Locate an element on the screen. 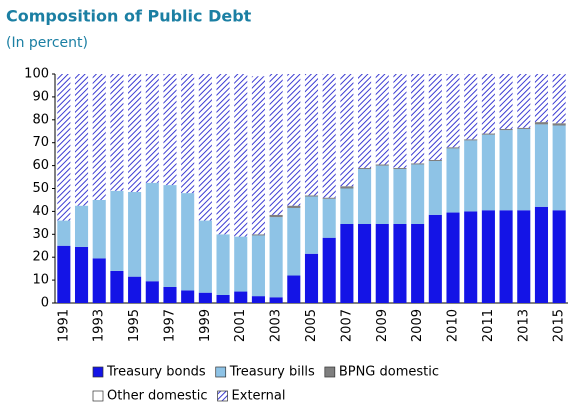  y-tick-label: 100 is located at coordinates (36, 74).